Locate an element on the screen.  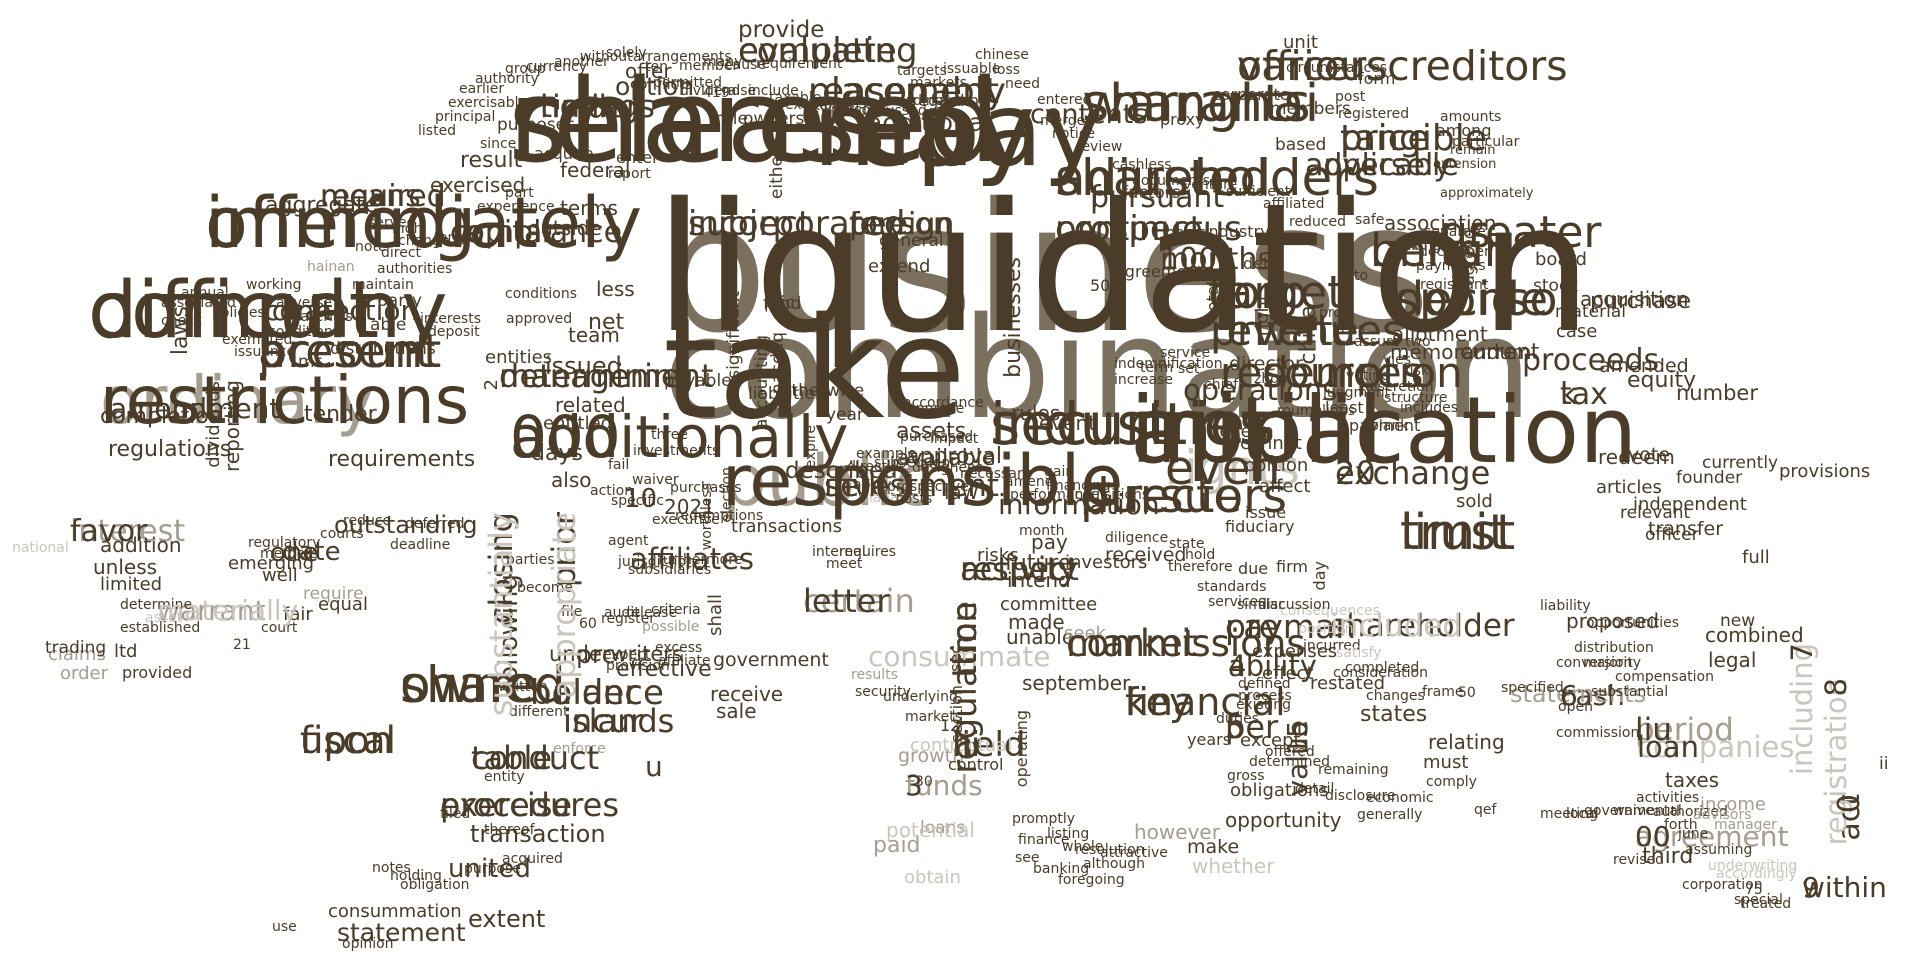
word-acquisitions: acquisitions is located at coordinates (1108, 495).